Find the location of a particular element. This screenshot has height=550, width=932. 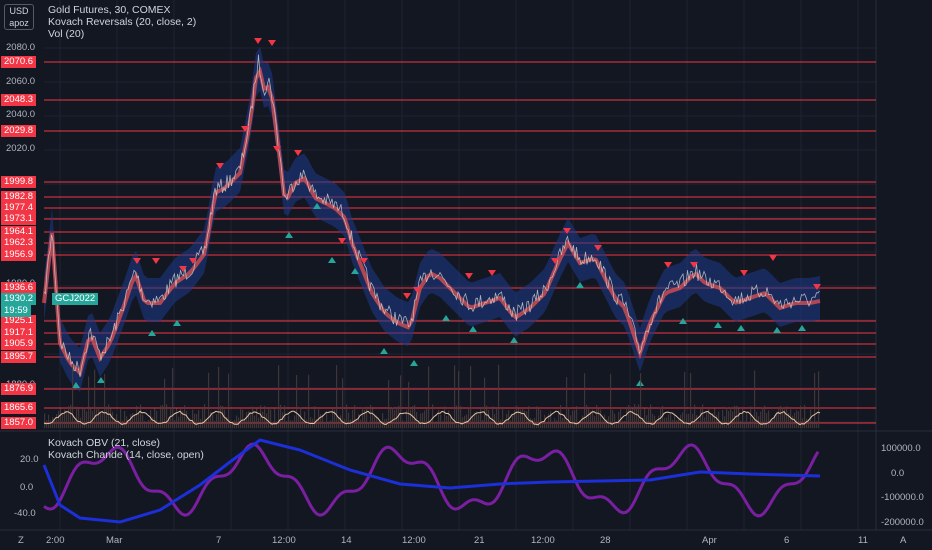

currency-unit-selector: USD apoz is located at coordinates (19, 17).